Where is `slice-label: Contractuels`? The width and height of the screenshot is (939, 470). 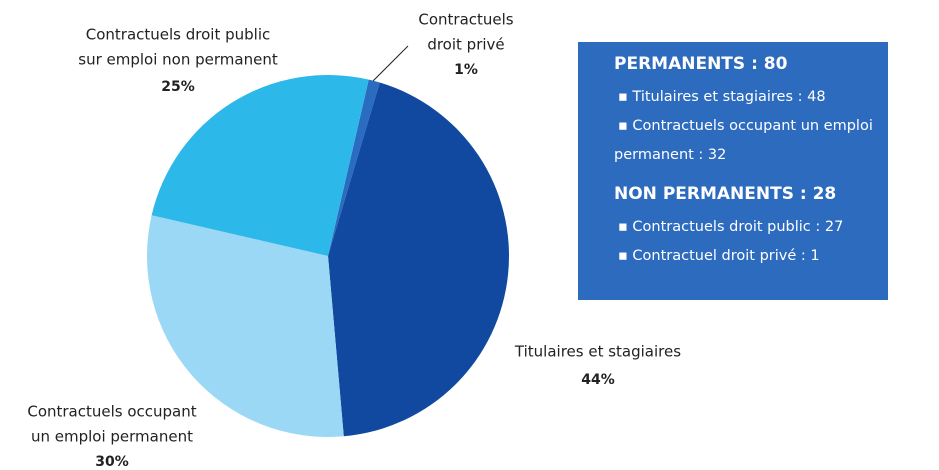
slice-label: Contractuels is located at coordinates (465, 20).